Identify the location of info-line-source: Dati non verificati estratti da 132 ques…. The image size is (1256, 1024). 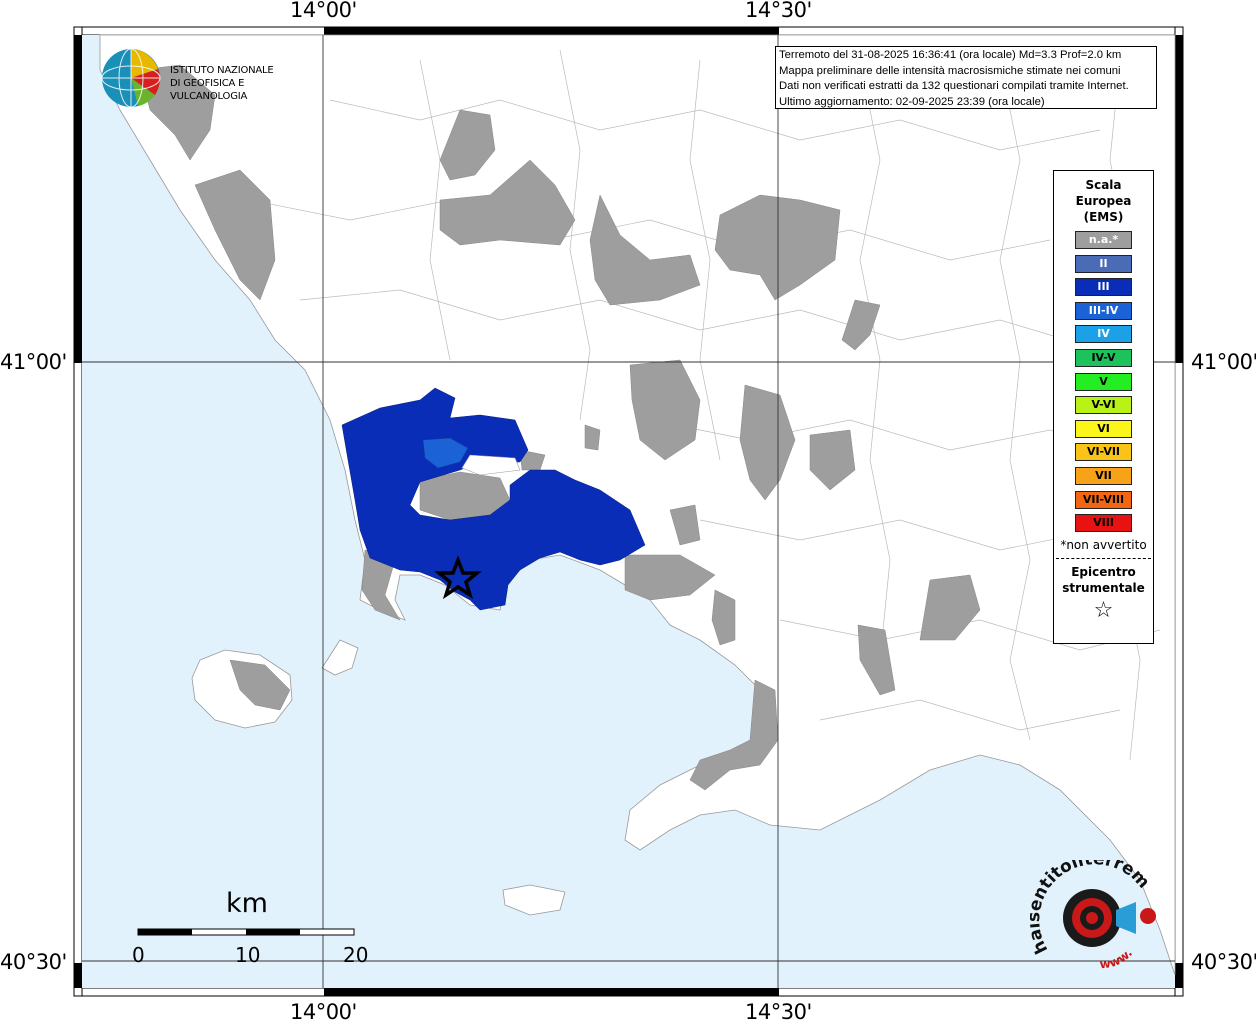
(954, 86).